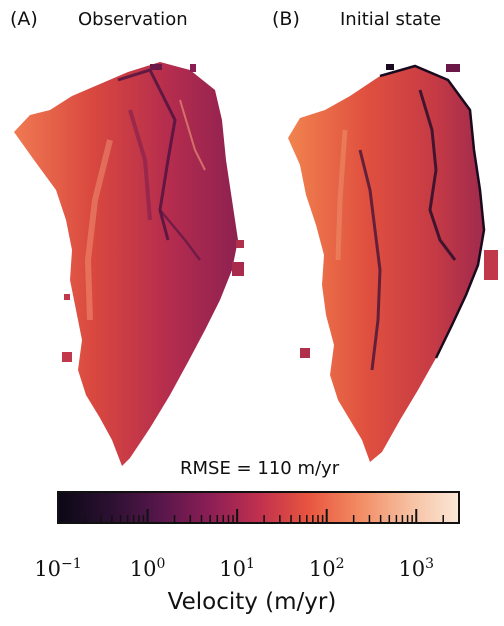 The width and height of the screenshot is (504, 626). I want to click on panel-b-title: Initial state, so click(391, 19).